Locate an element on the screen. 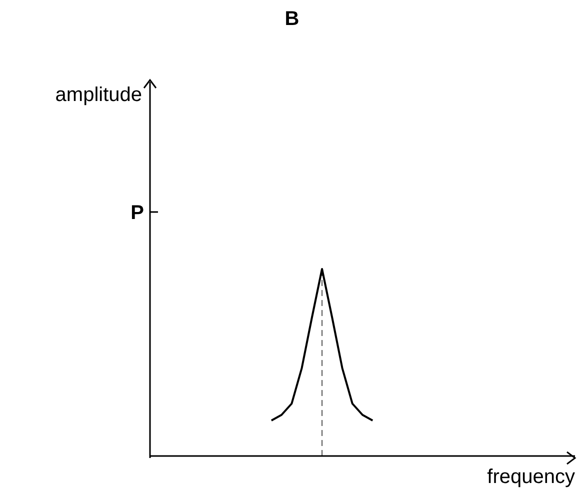  text: amplitude is located at coordinates (98, 95).